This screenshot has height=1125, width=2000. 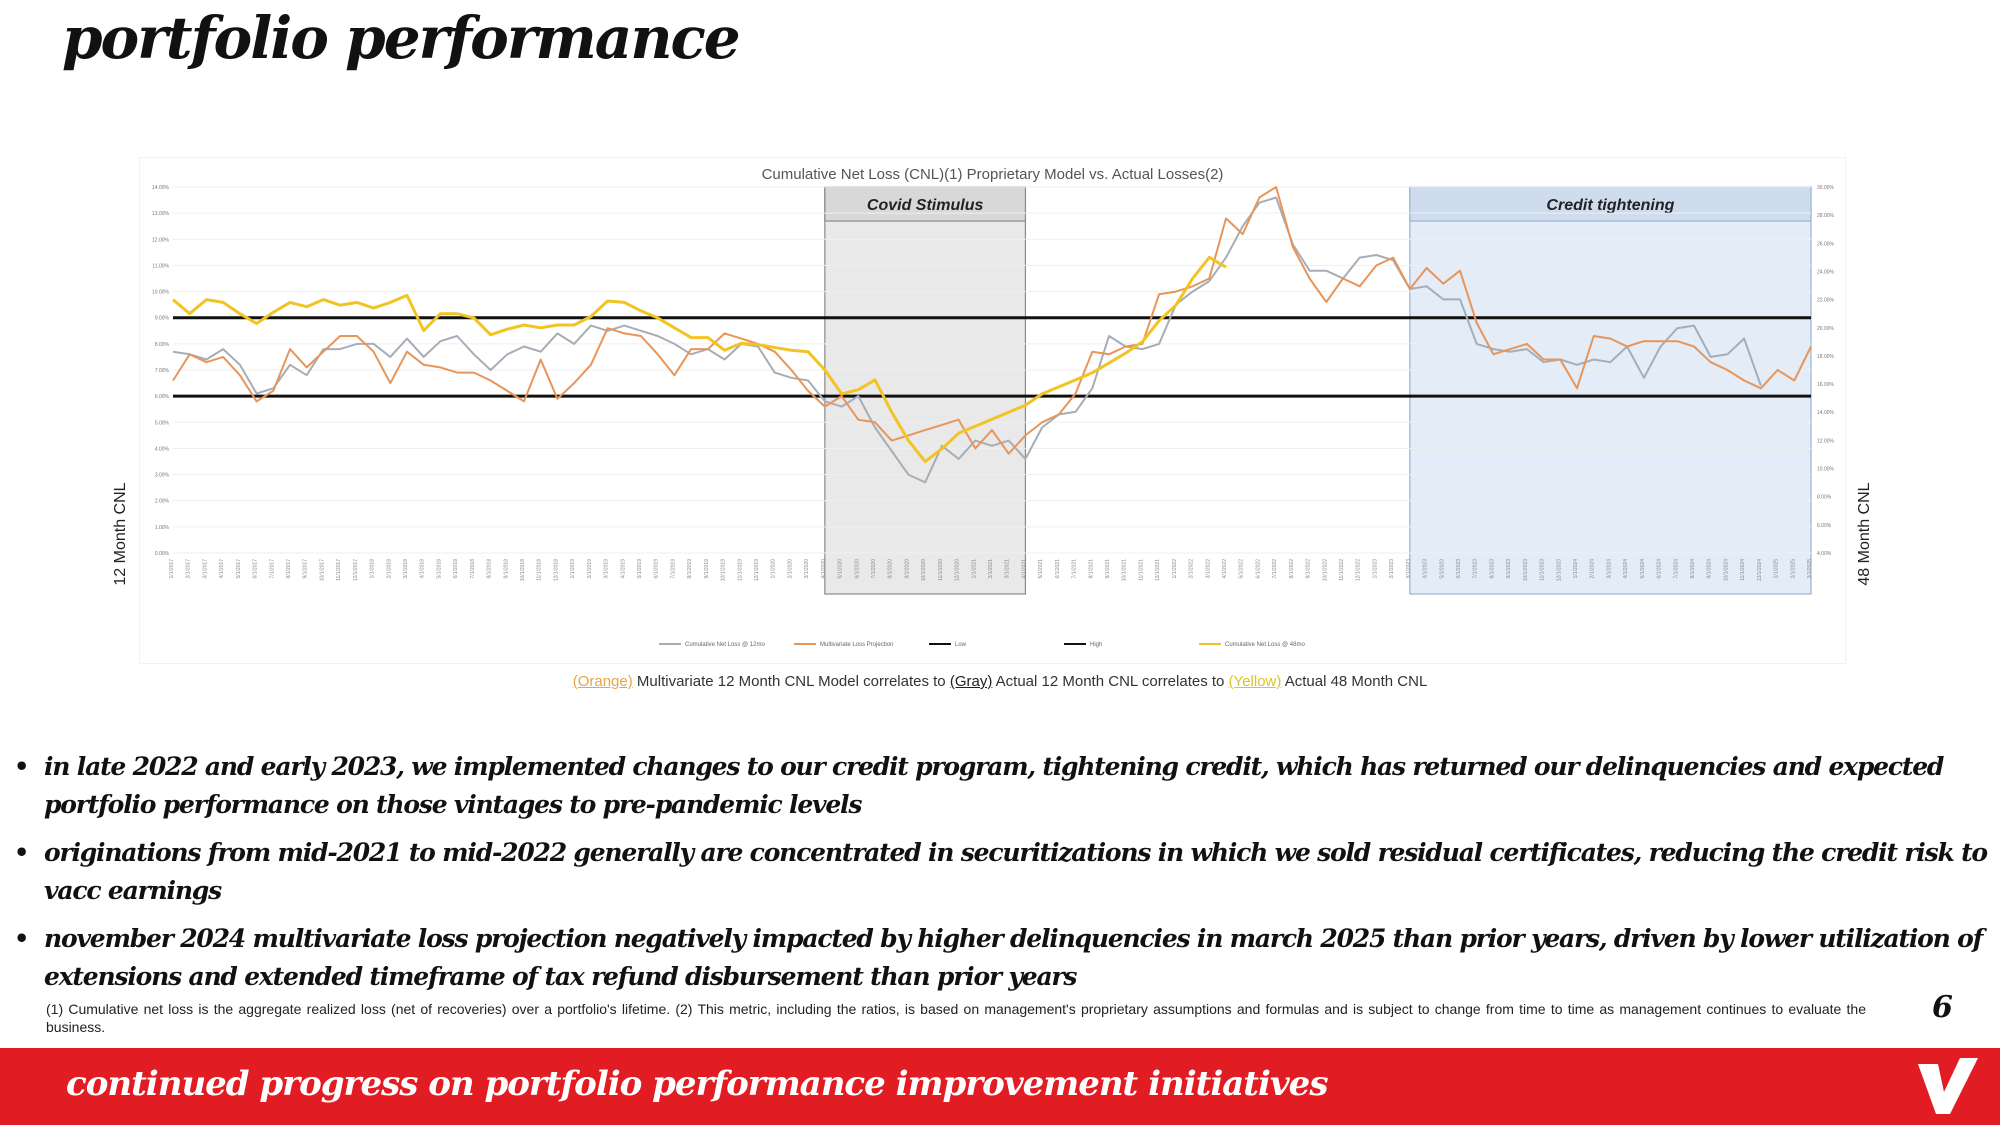 What do you see at coordinates (1826, 357) in the screenshot?
I see `right-tick-label: 18.00%` at bounding box center [1826, 357].